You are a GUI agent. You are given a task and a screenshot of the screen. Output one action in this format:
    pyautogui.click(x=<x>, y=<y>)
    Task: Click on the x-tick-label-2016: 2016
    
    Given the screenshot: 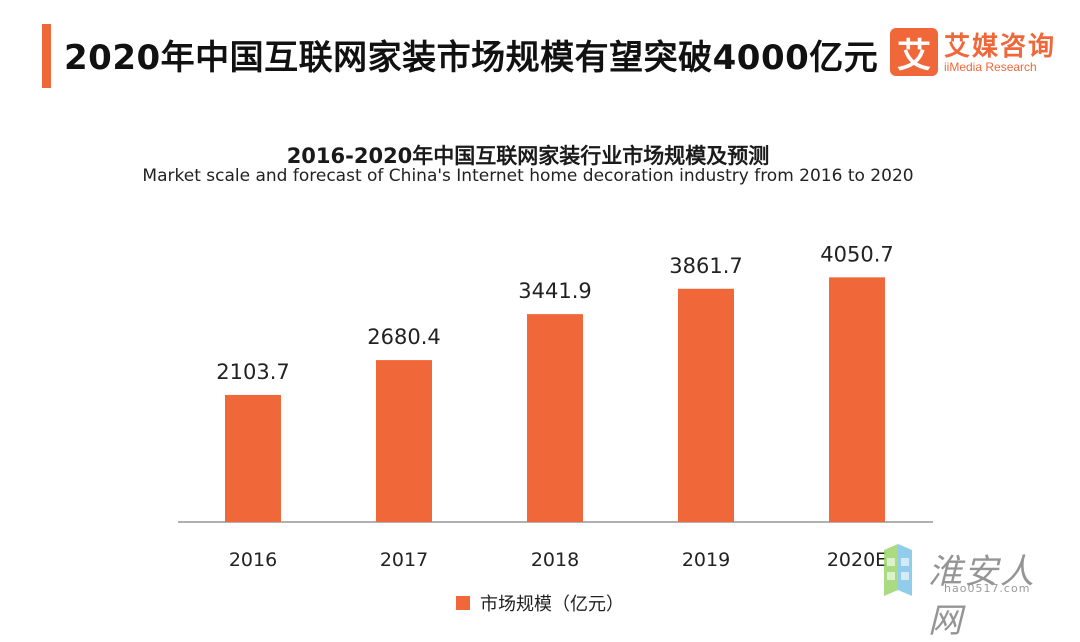 What is the action you would take?
    pyautogui.click(x=253, y=560)
    